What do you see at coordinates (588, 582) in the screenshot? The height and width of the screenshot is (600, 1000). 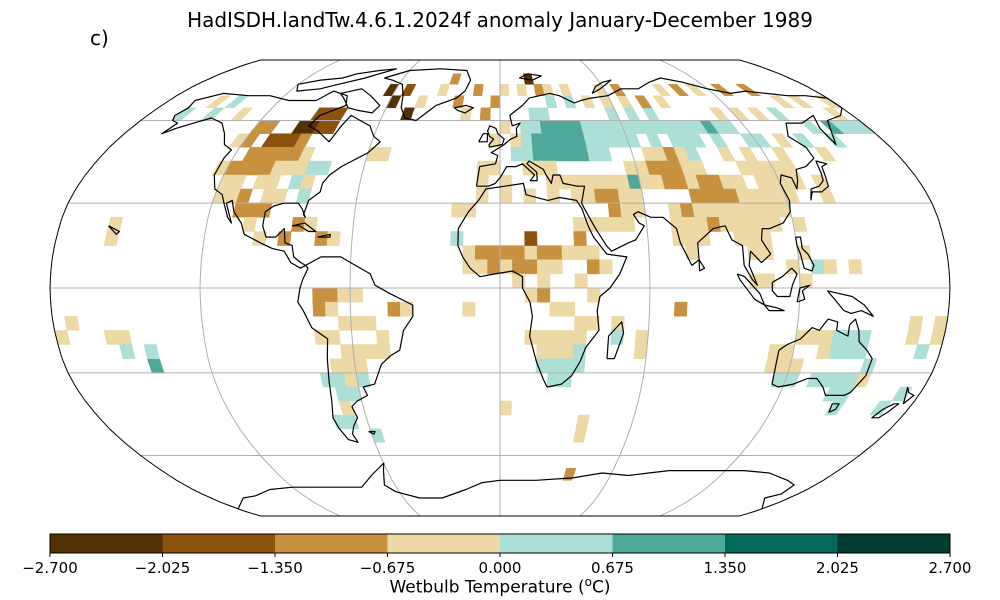 I see `colorbar-label-sup: o` at bounding box center [588, 582].